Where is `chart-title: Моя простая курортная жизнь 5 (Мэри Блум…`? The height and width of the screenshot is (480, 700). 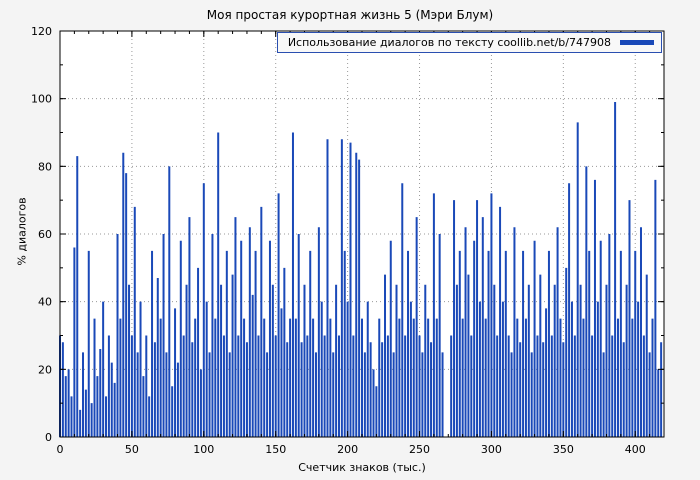 chart-title: Моя простая курортная жизнь 5 (Мэри Блум… is located at coordinates (350, 15).